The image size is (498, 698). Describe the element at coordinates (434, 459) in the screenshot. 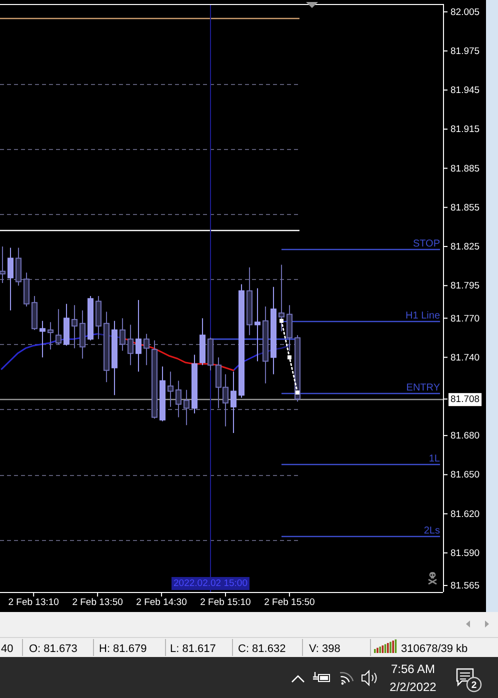

I see `ref-line-label: 1L` at that location.